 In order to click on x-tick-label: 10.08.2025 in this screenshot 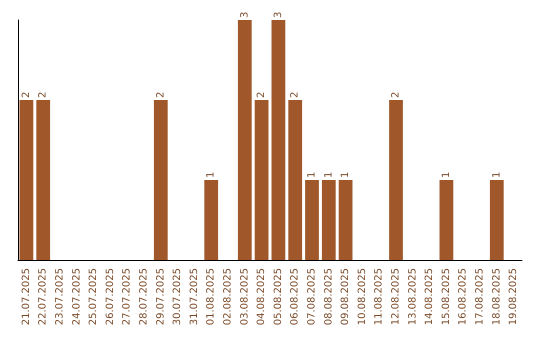, I will do `click(362, 297)`.